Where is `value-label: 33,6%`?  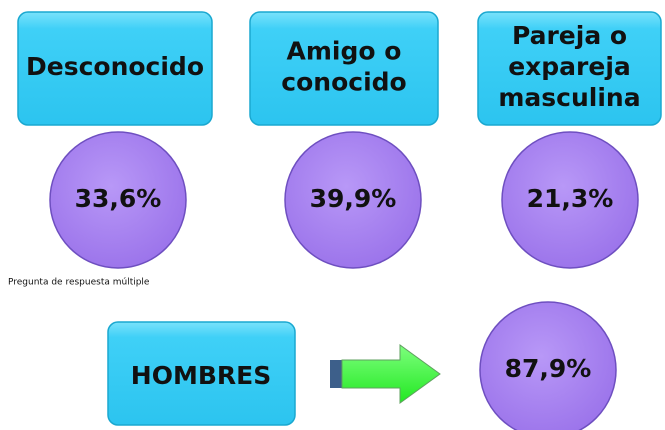
value-label: 33,6% is located at coordinates (118, 198).